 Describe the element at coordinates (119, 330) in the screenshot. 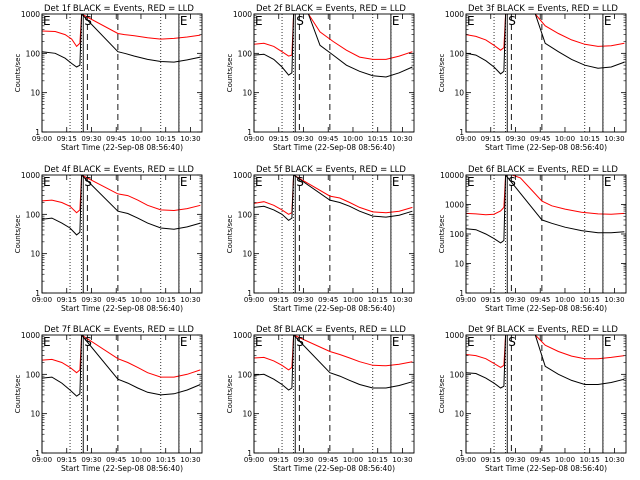

I see `chart-title: Det 7f BLACK = Events, RED = LLD` at that location.